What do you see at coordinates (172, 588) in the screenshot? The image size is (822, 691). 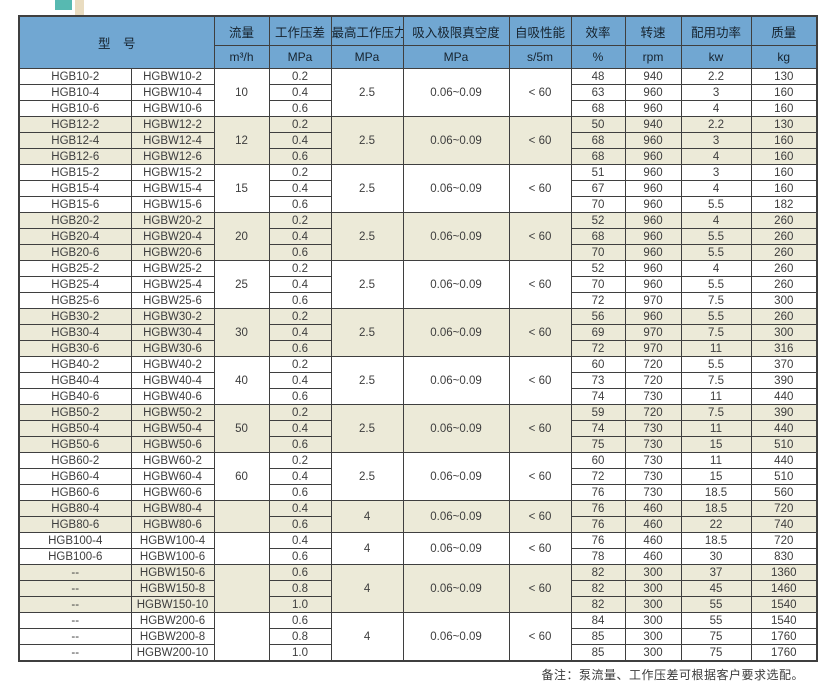 I see `model-w-cell: HGBW150-8` at bounding box center [172, 588].